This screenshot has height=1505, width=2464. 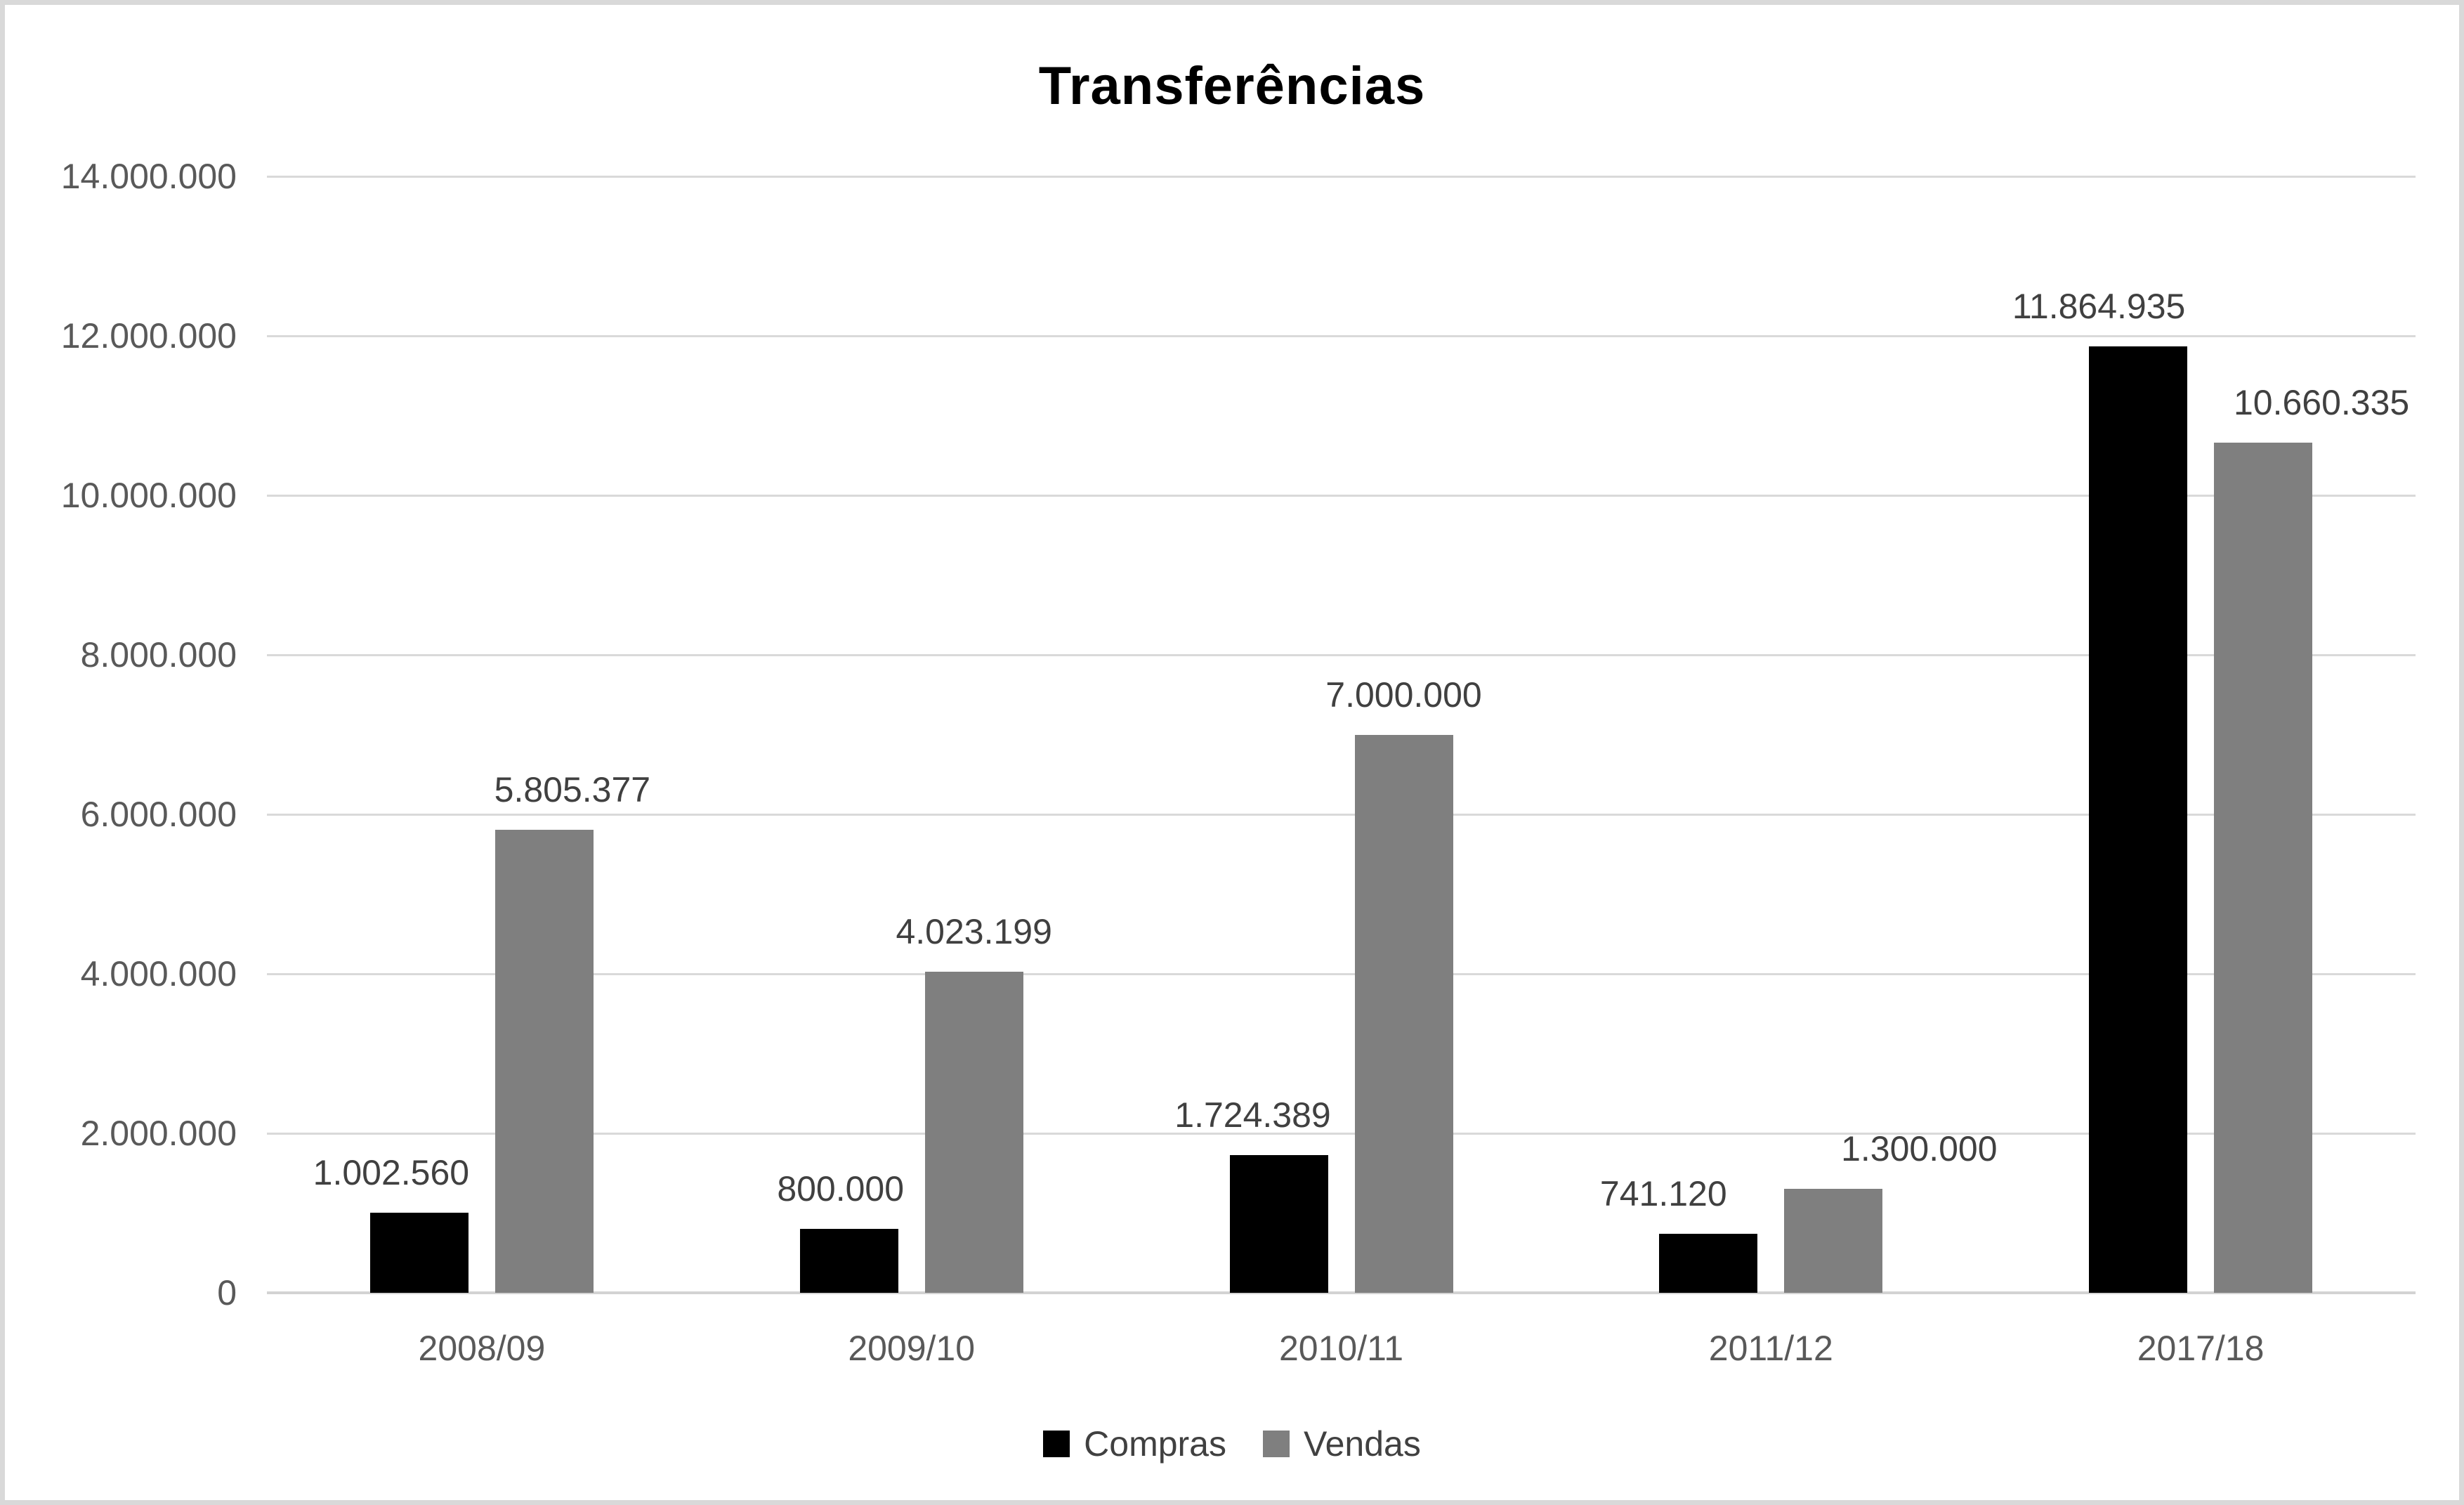 I want to click on chart-title: Transferências, so click(x=1232, y=86).